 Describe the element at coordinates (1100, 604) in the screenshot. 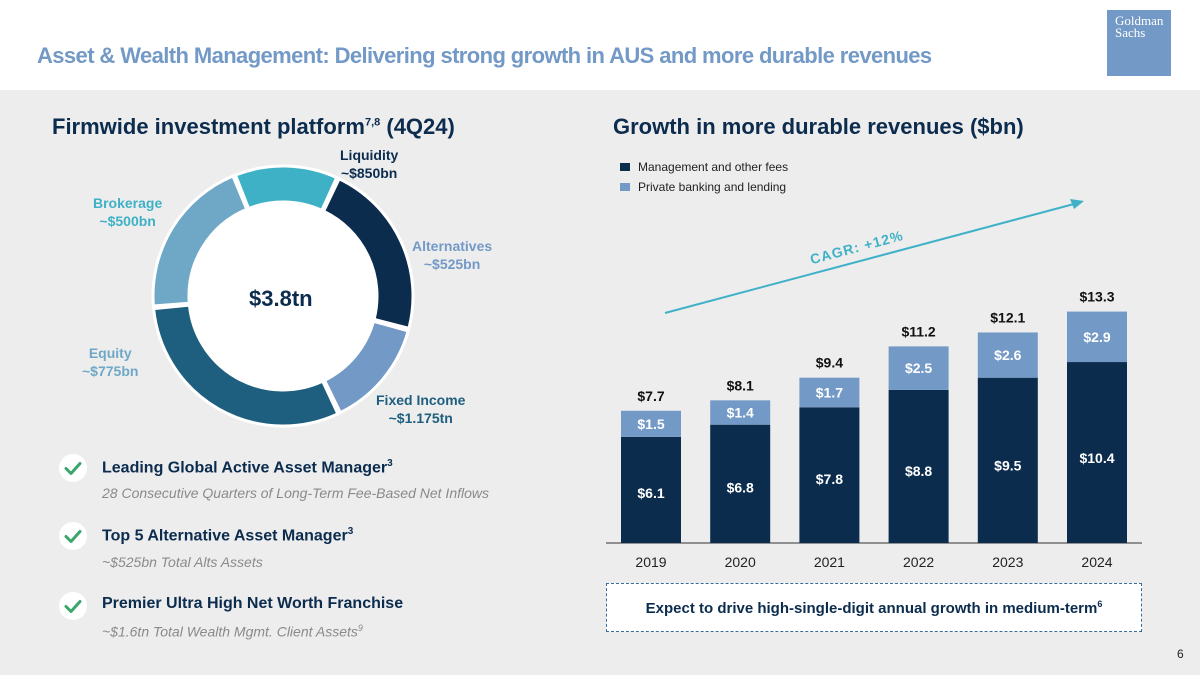

I see `growth-callout-footnote: 6` at that location.